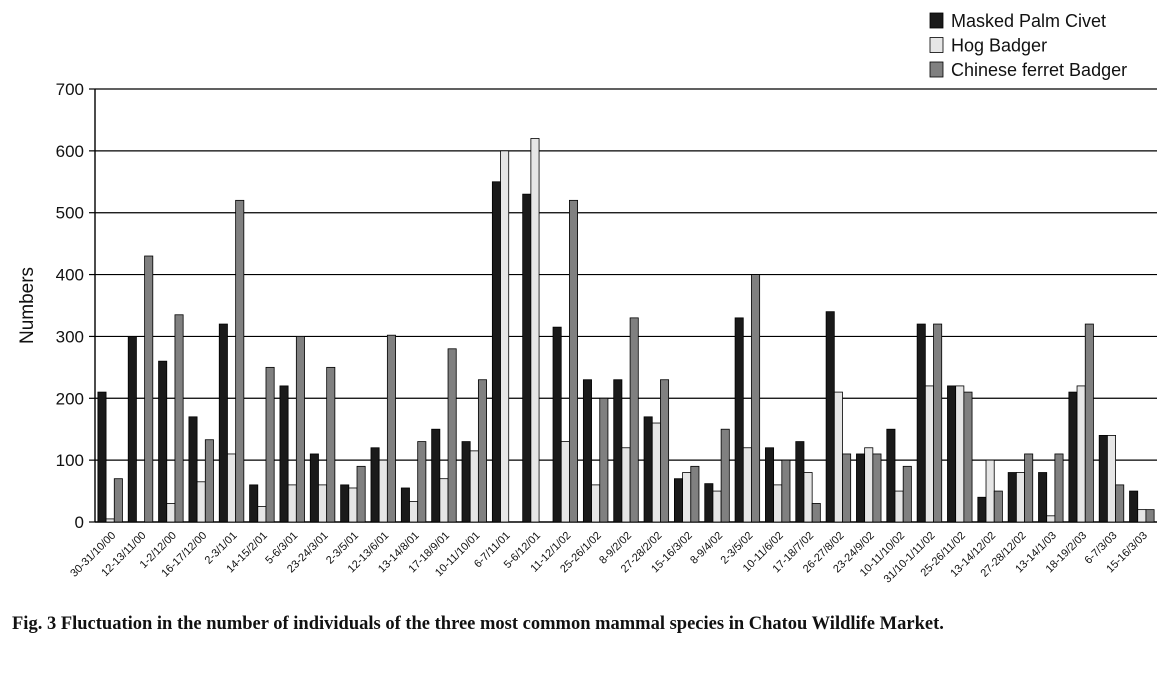 The image size is (1171, 684). Describe the element at coordinates (79, 522) in the screenshot. I see `y-tick-label: 0` at that location.